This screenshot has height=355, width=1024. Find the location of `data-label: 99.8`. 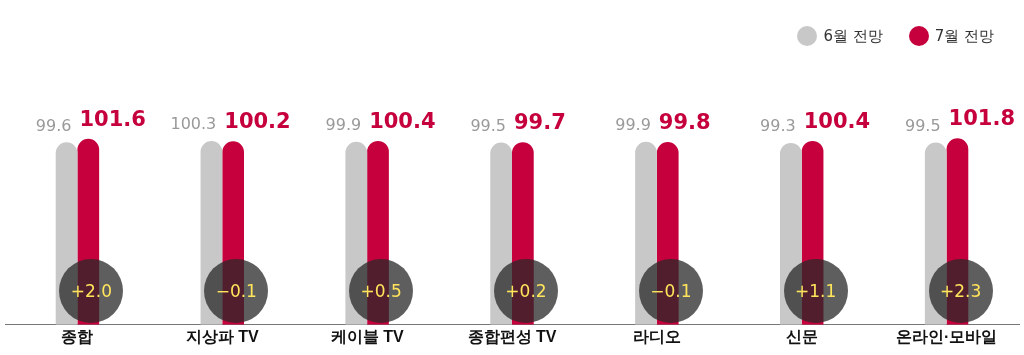

data-label: 99.8 is located at coordinates (684, 121).